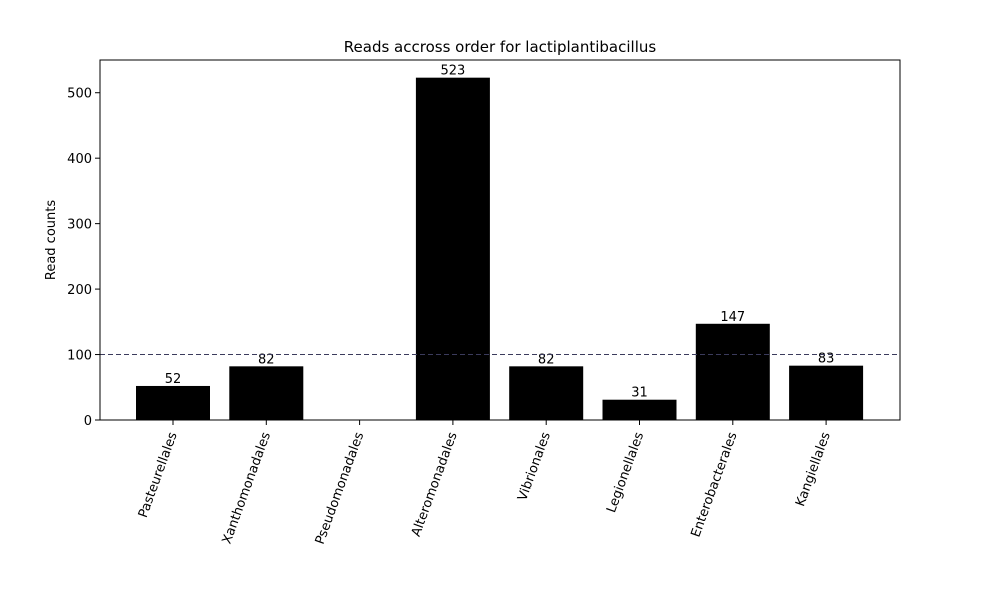 Image resolution: width=1000 pixels, height=600 pixels. I want to click on bar-alteromonadales, so click(452, 248).